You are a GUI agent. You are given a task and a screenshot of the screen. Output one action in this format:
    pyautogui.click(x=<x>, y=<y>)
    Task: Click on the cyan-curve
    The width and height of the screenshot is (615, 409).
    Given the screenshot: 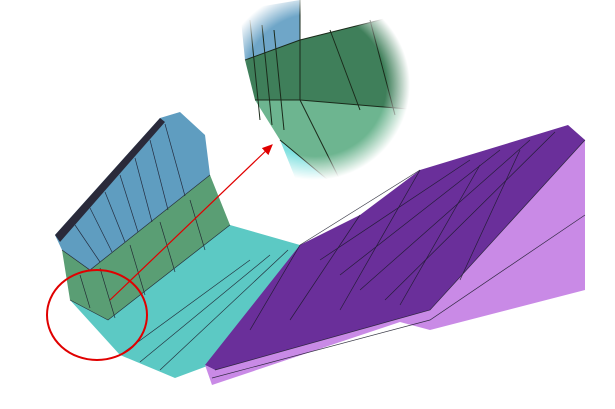 What is the action you would take?
    pyautogui.click(x=185, y=301)
    